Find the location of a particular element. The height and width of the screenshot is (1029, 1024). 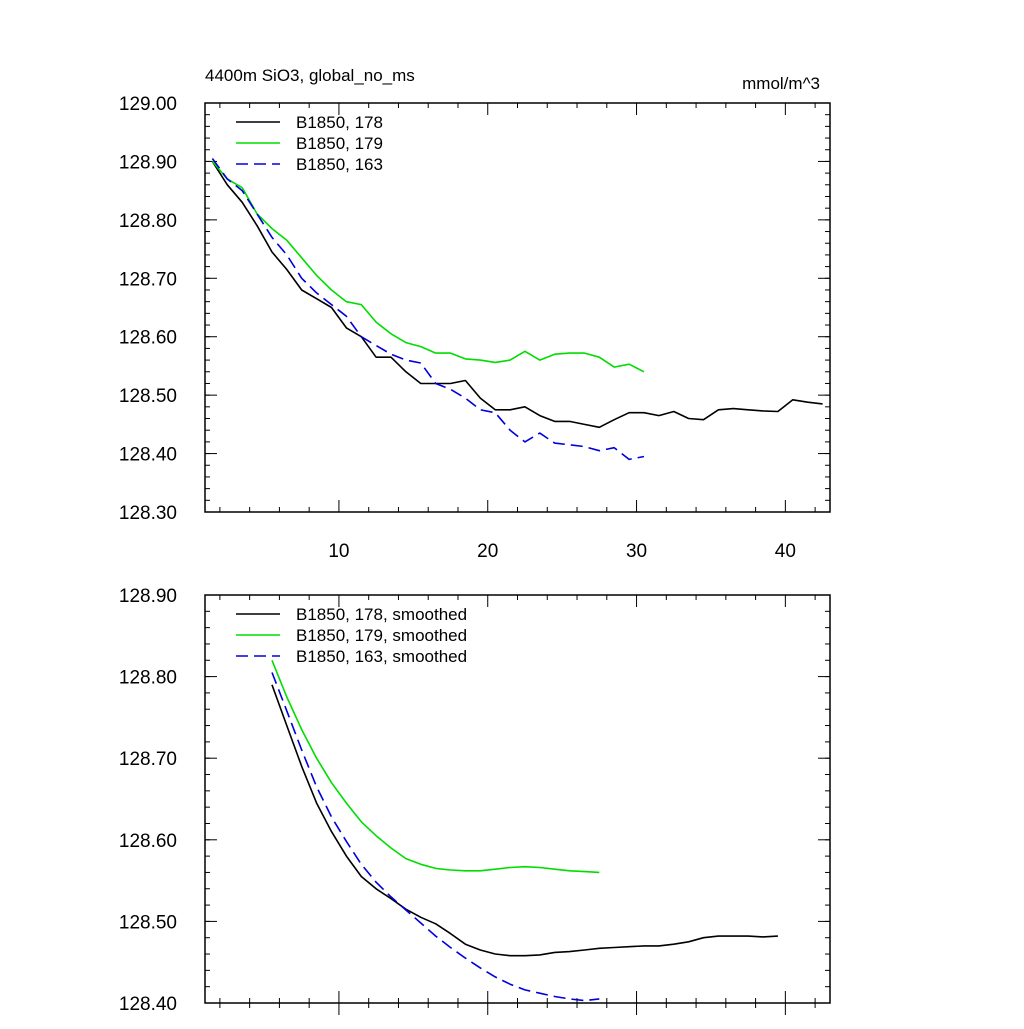

legend-label: B1850, 163, smoothed is located at coordinates (381, 656).